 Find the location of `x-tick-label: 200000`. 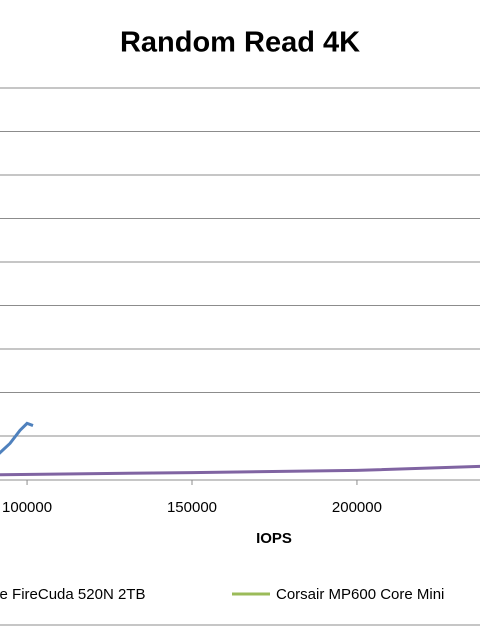

x-tick-label: 200000 is located at coordinates (357, 507).